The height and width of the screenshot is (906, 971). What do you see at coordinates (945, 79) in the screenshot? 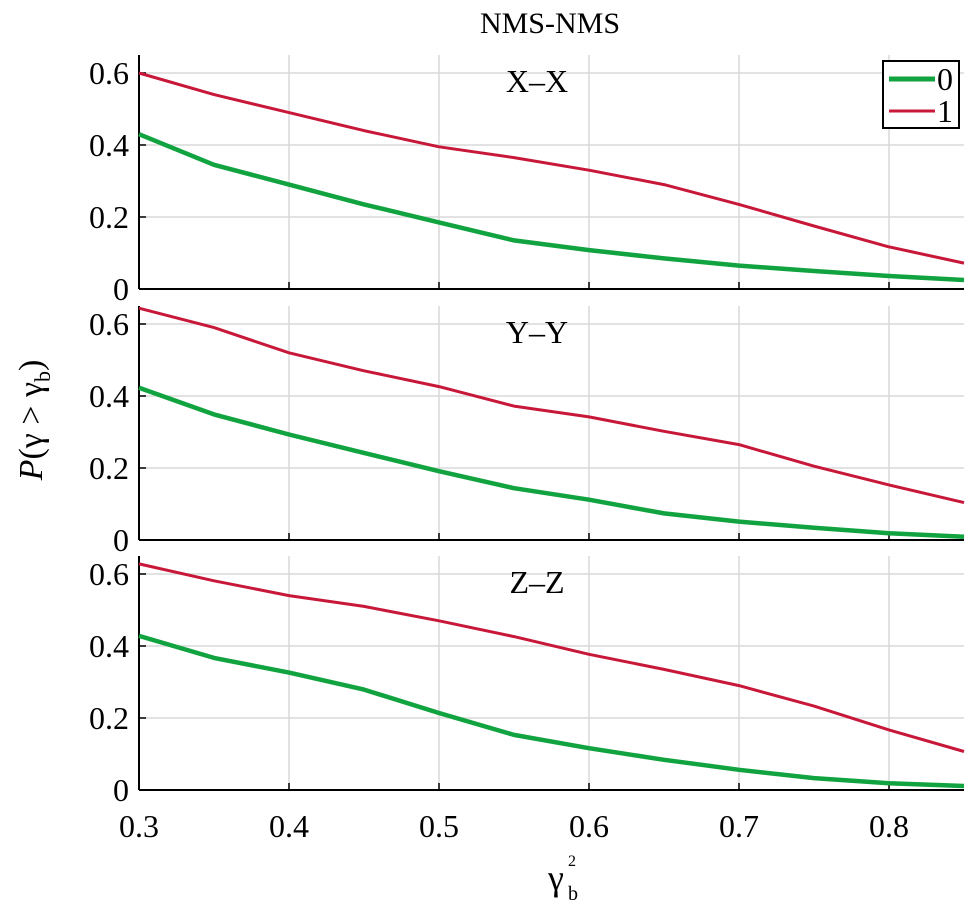
I see `legend-label-0: 0` at bounding box center [945, 79].